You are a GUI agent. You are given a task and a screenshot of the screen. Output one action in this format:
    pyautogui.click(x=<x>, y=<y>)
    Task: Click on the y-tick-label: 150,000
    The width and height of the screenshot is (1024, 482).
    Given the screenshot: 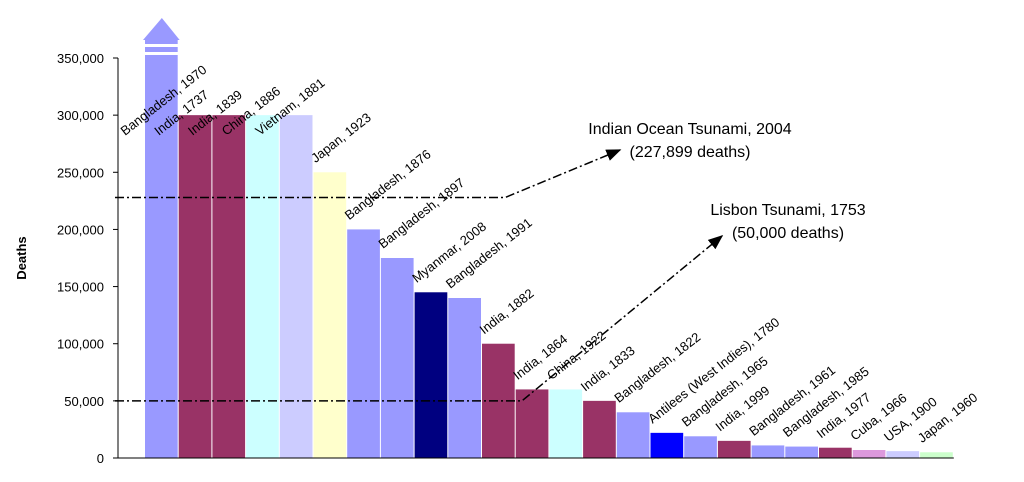 What is the action you would take?
    pyautogui.click(x=80, y=287)
    